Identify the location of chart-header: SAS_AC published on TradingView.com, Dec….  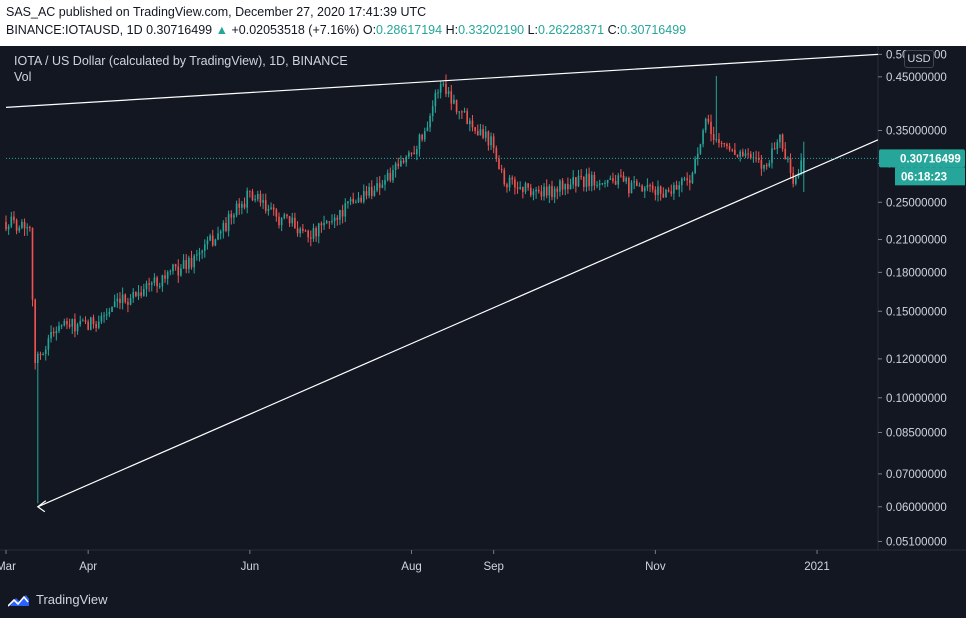
(483, 23).